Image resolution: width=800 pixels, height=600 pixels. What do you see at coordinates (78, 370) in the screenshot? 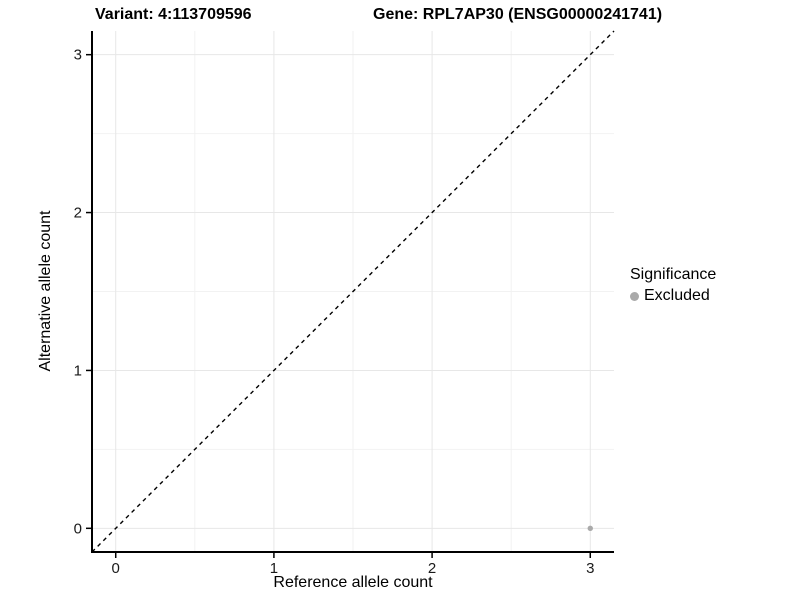
I see `y-tick-label: 1` at bounding box center [78, 370].